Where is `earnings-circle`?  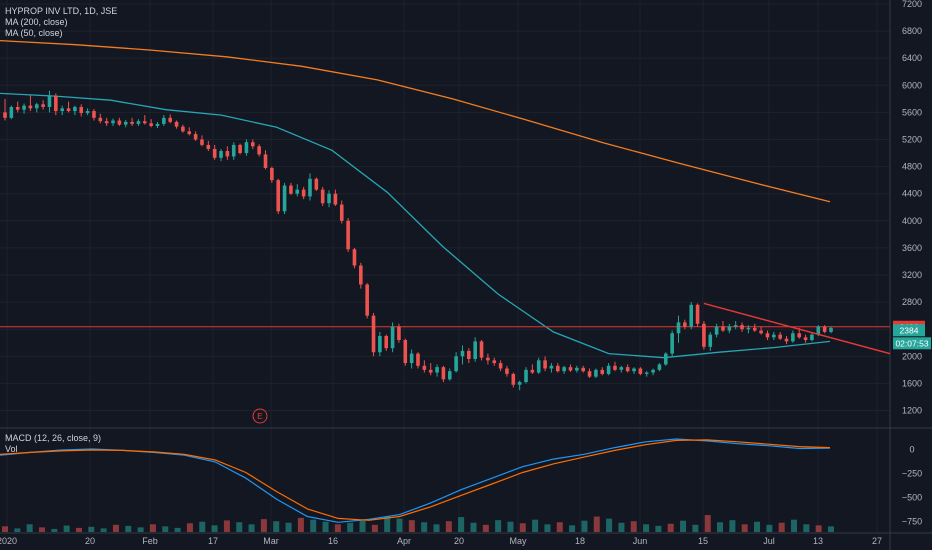
earnings-circle is located at coordinates (260, 416).